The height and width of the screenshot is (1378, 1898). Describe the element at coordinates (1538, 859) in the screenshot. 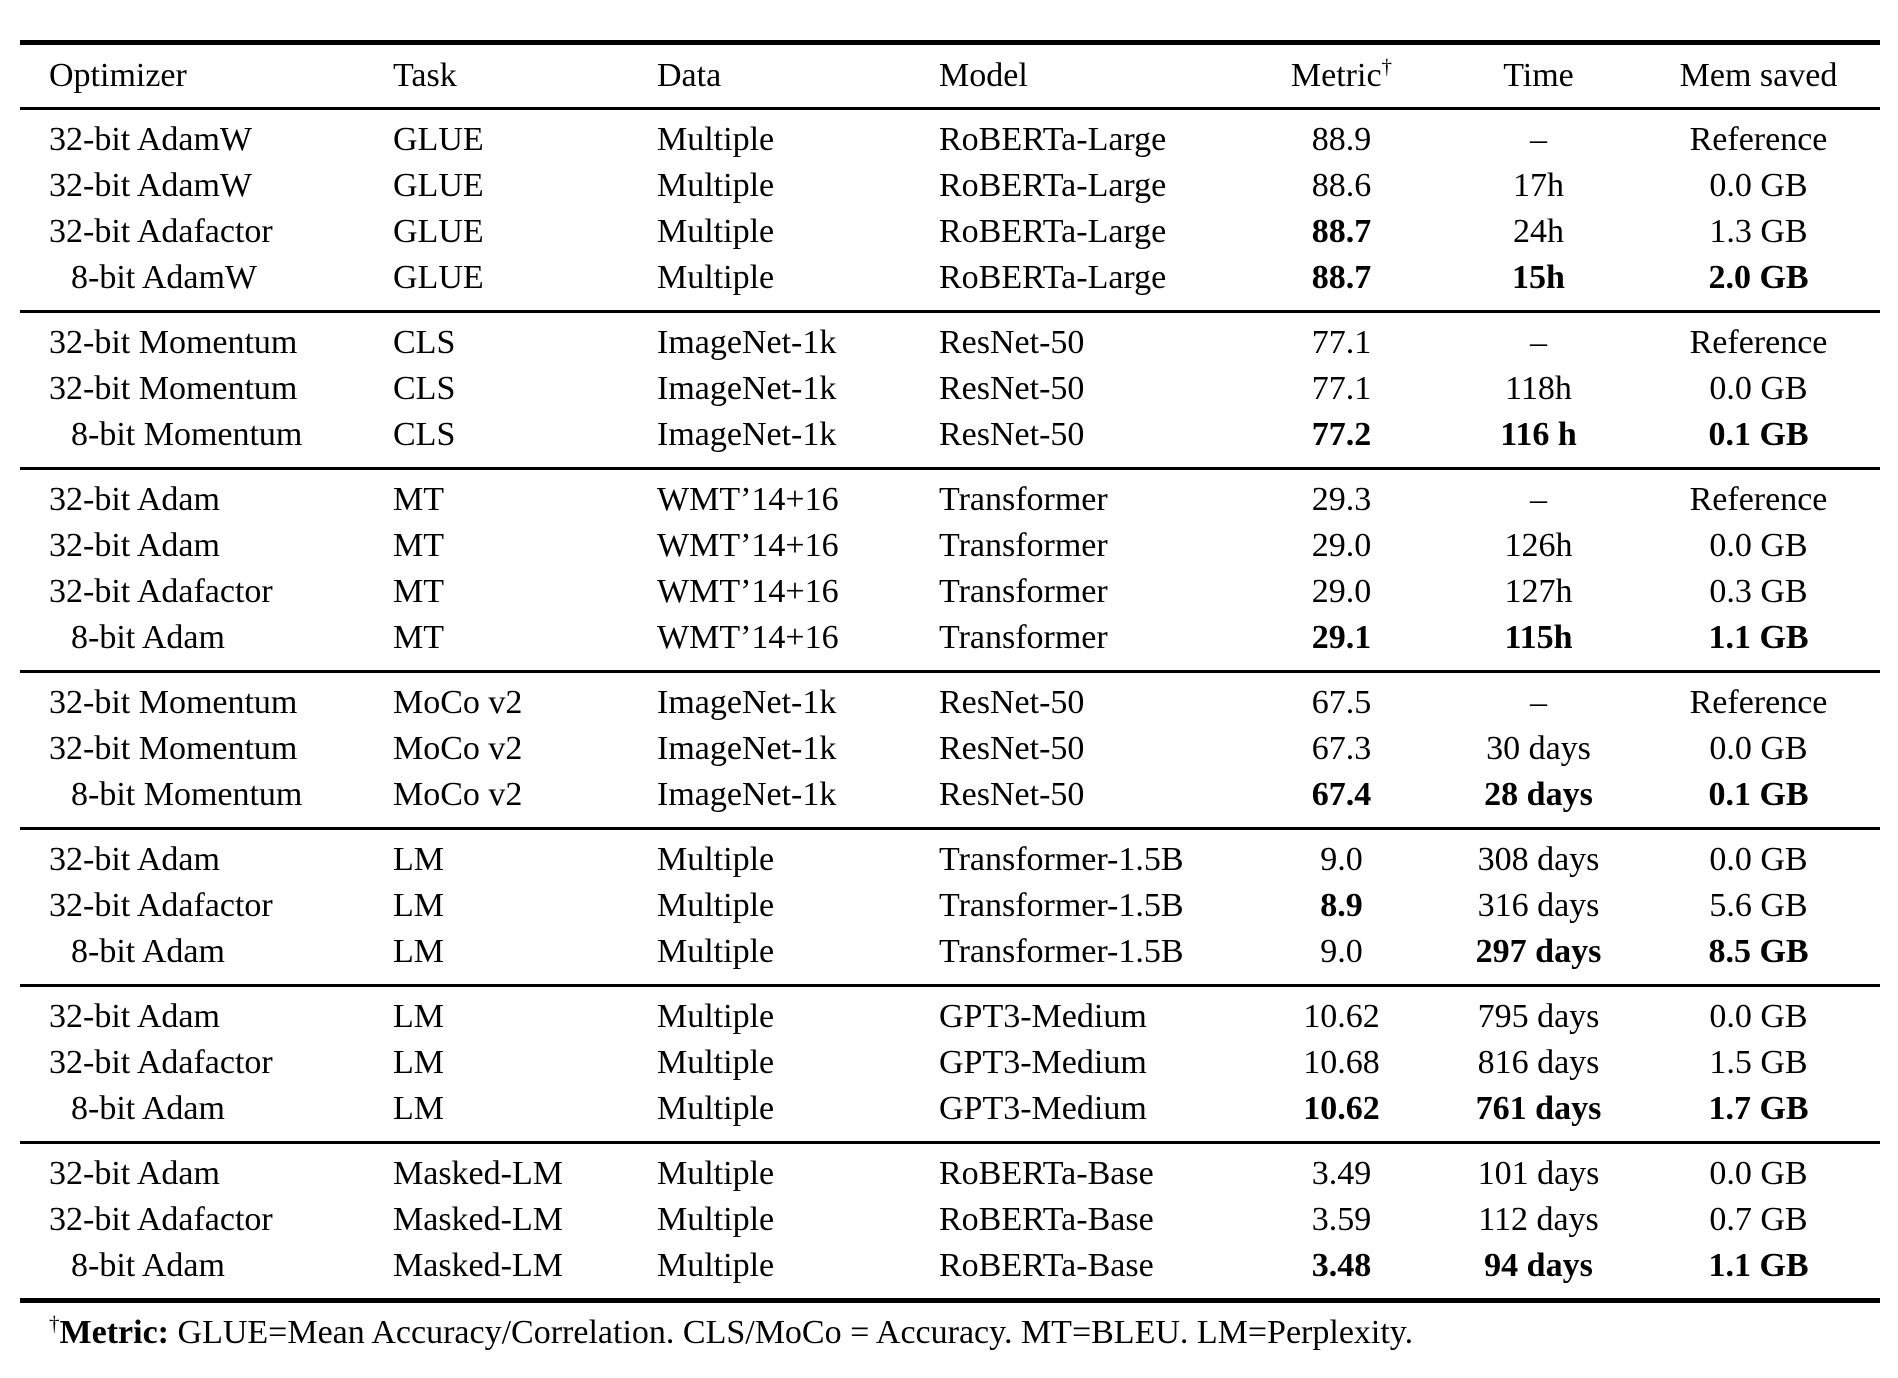

I see `cell-time: 308 days` at that location.